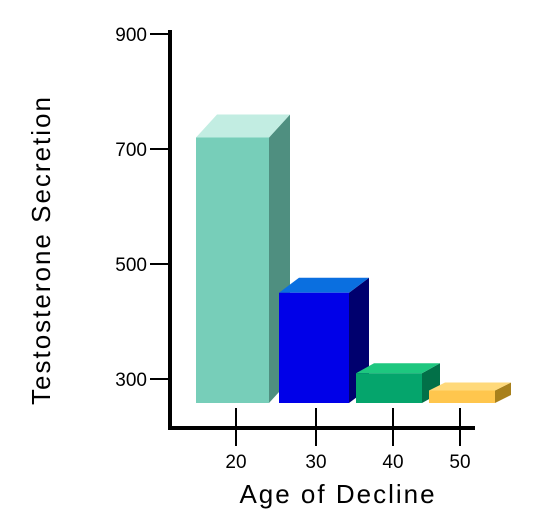 The image size is (550, 518). What do you see at coordinates (315, 462) in the screenshot?
I see `x-tick-label: 30` at bounding box center [315, 462].